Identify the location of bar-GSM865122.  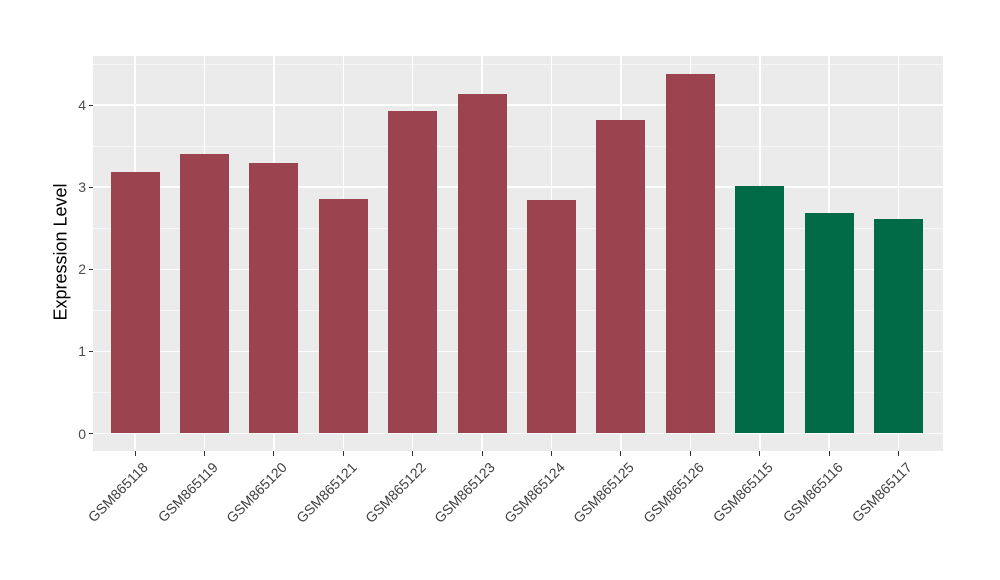
(413, 272).